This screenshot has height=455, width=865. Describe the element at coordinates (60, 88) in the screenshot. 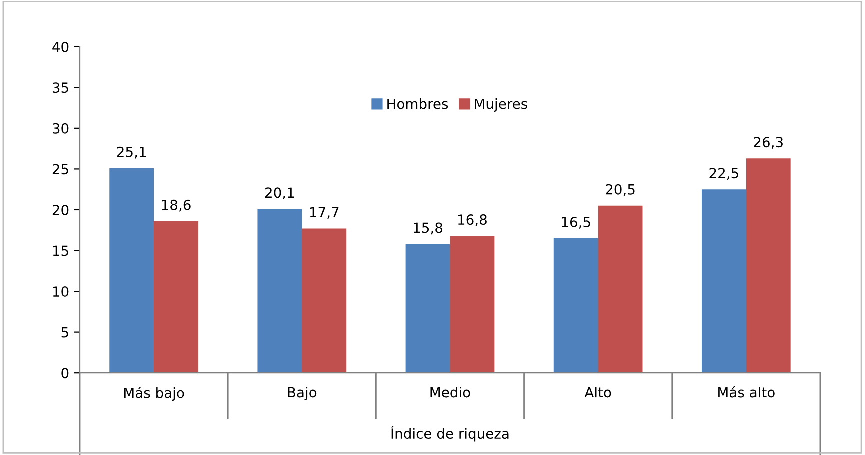

I see `y-tick-label: 35` at that location.